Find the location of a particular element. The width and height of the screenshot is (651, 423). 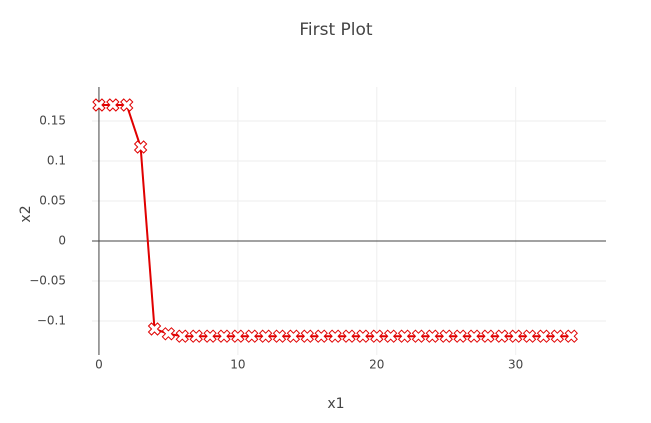

y-tick-label: 0.15 is located at coordinates (52, 121).